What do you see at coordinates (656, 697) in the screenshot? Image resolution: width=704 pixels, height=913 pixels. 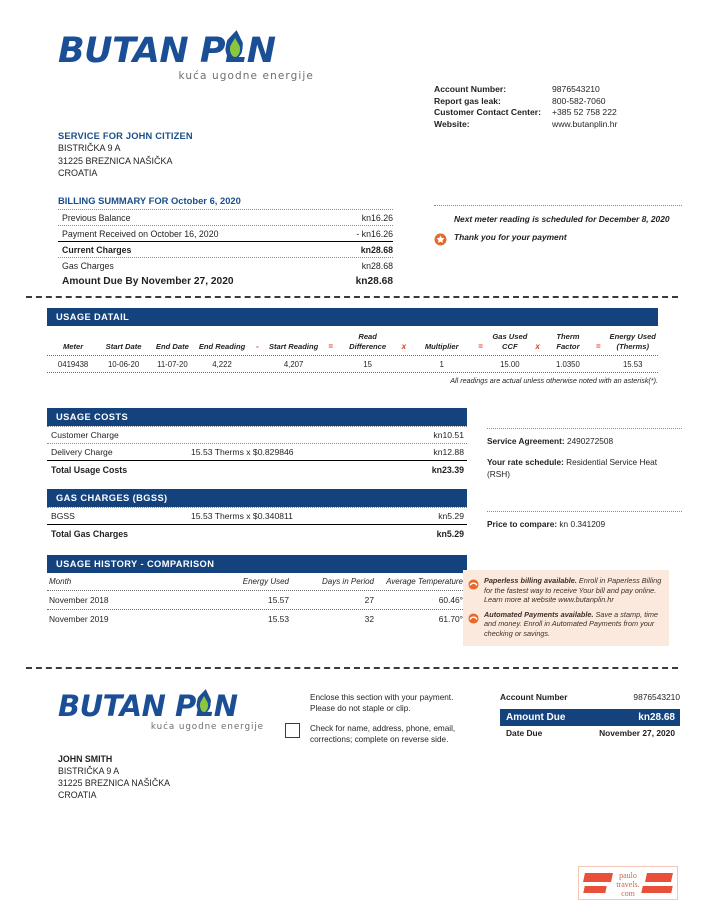 I see `stub-account-number-value: 9876543210` at bounding box center [656, 697].